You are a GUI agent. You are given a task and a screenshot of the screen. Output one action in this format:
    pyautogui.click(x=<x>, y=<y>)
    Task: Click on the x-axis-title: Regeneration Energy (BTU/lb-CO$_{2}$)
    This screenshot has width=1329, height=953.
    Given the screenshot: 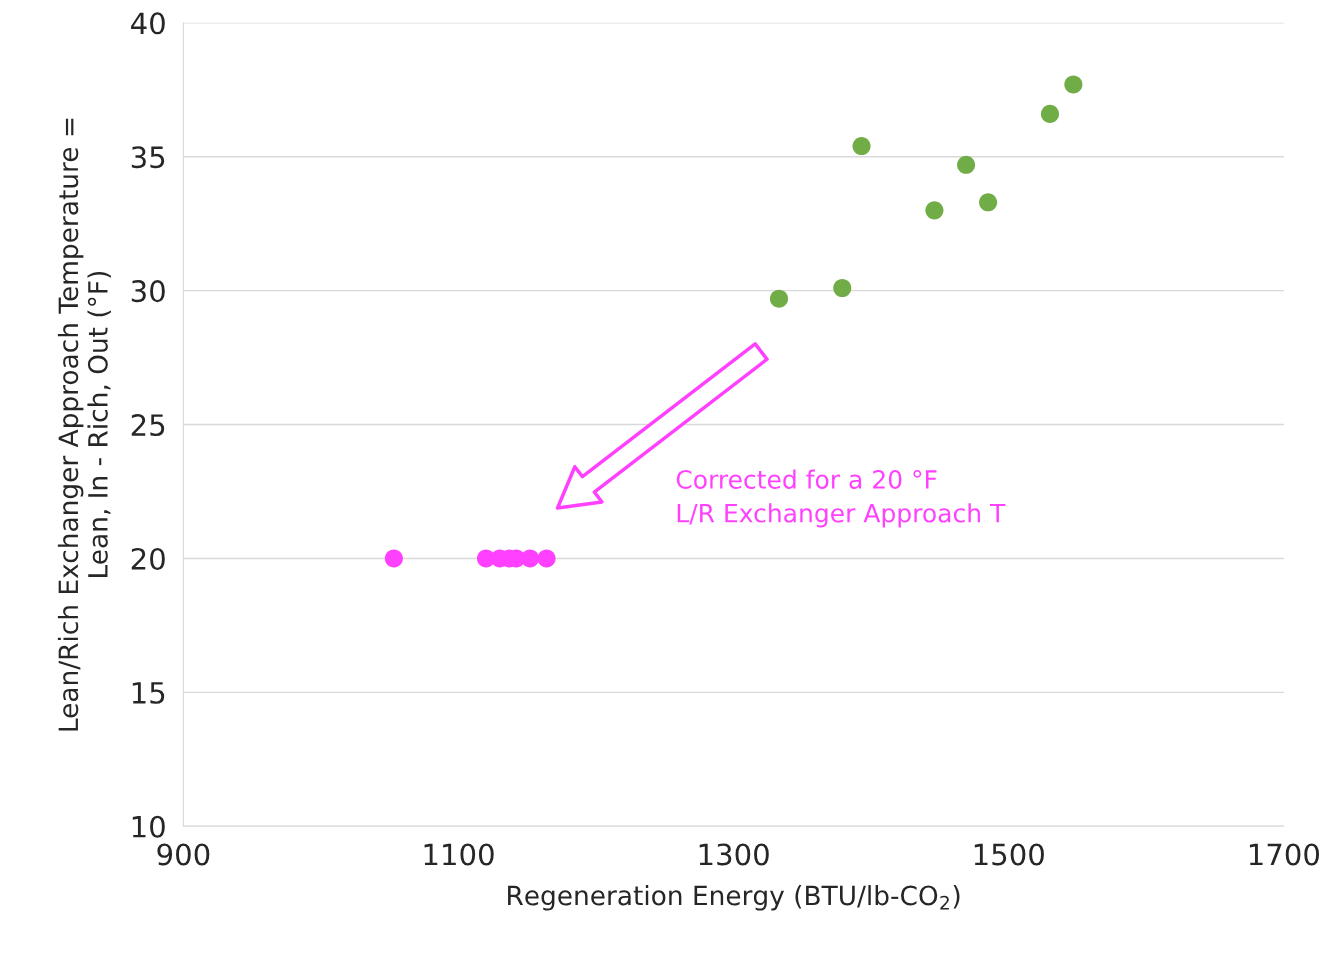 What is the action you would take?
    pyautogui.click(x=734, y=898)
    